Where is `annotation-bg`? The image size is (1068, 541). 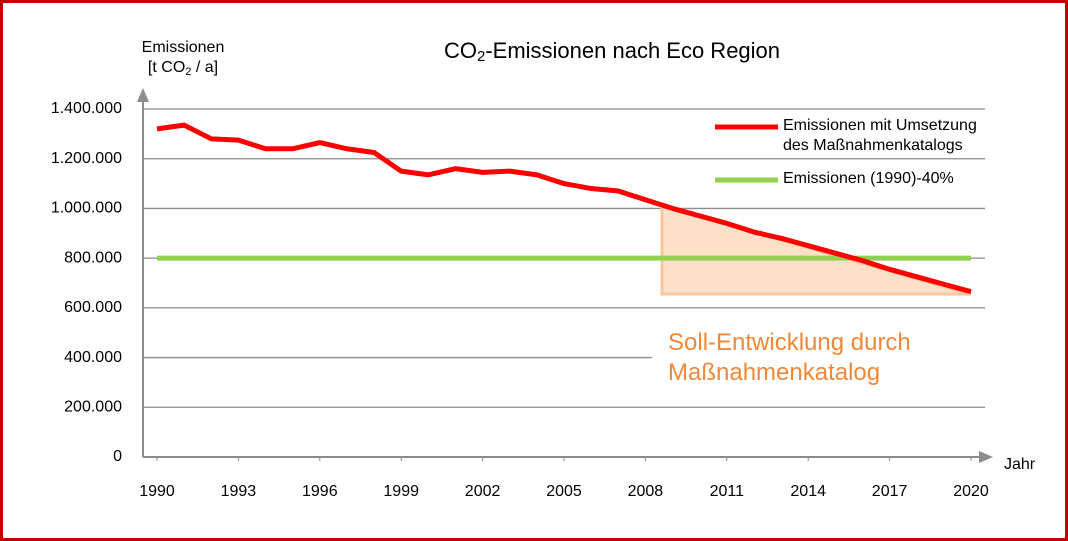 annotation-bg is located at coordinates (820, 360).